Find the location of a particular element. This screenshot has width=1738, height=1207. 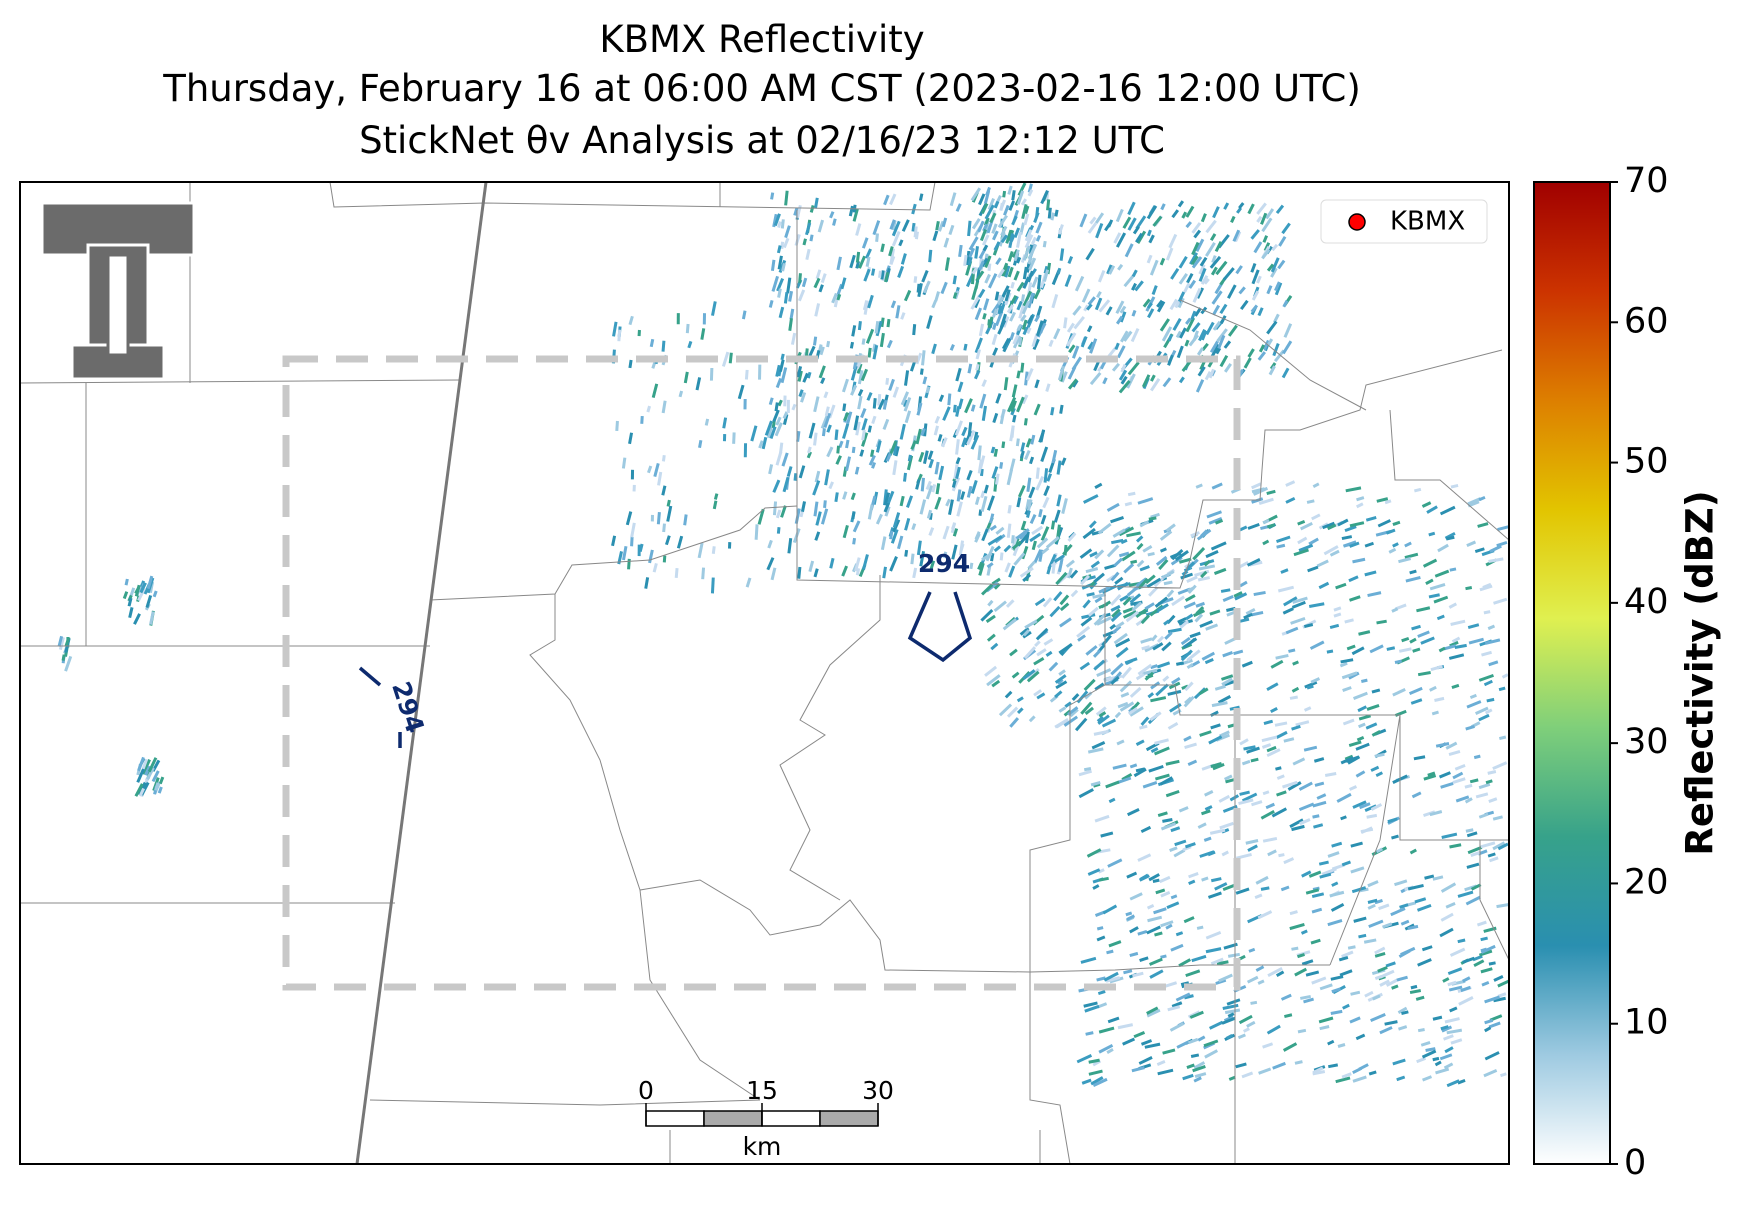

scale-segment is located at coordinates (733, 1118).